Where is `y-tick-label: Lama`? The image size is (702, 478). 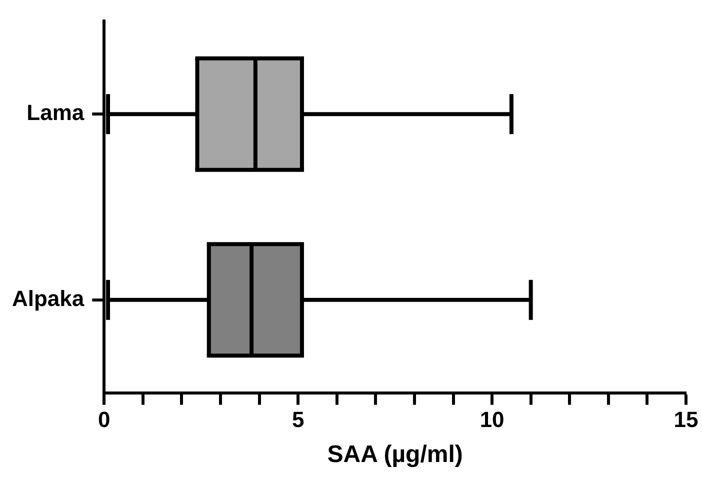 y-tick-label: Lama is located at coordinates (55, 113).